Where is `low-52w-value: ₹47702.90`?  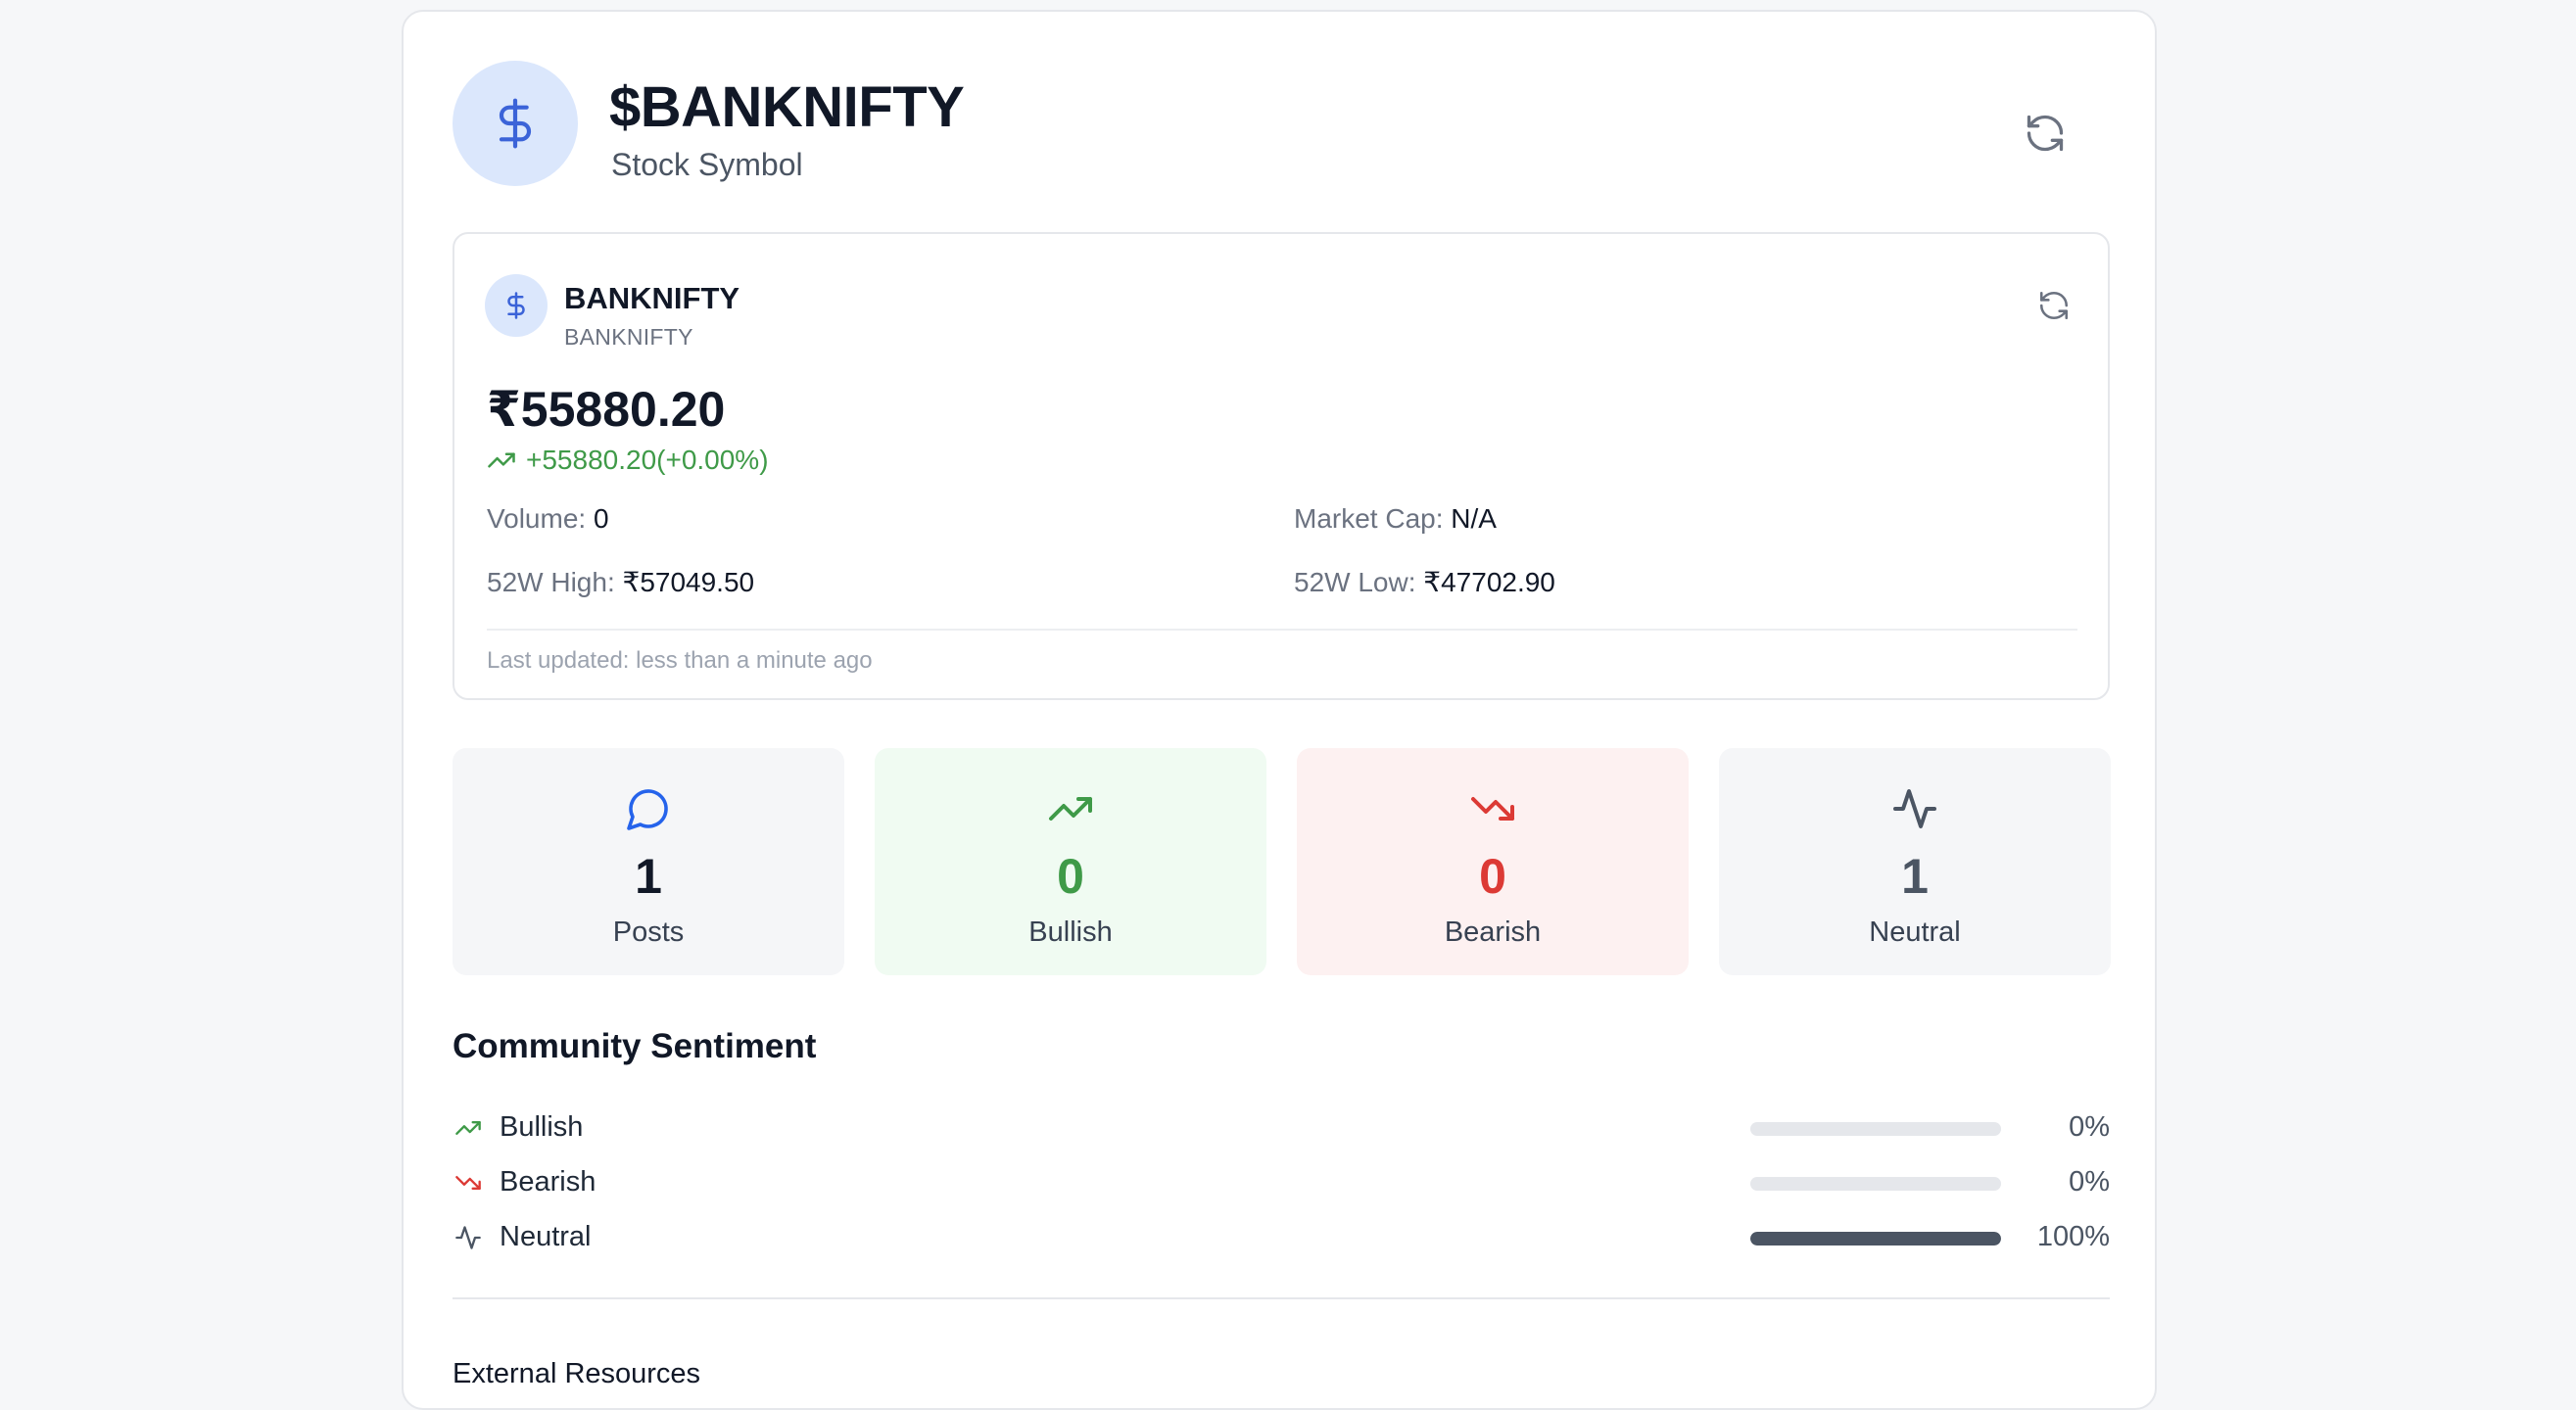
low-52w-value: ₹47702.90 is located at coordinates (1489, 582).